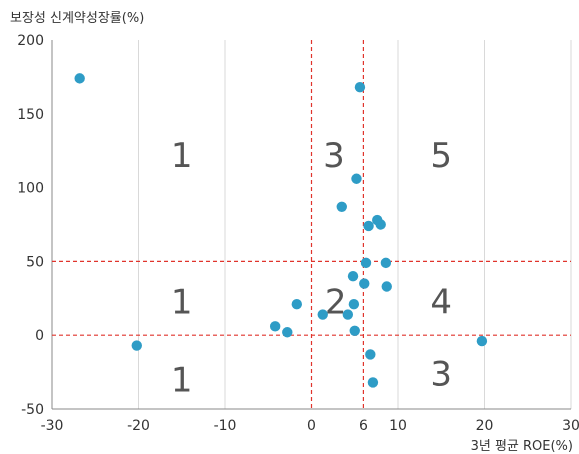 This screenshot has height=454, width=579. I want to click on zone-label: 4, so click(441, 302).